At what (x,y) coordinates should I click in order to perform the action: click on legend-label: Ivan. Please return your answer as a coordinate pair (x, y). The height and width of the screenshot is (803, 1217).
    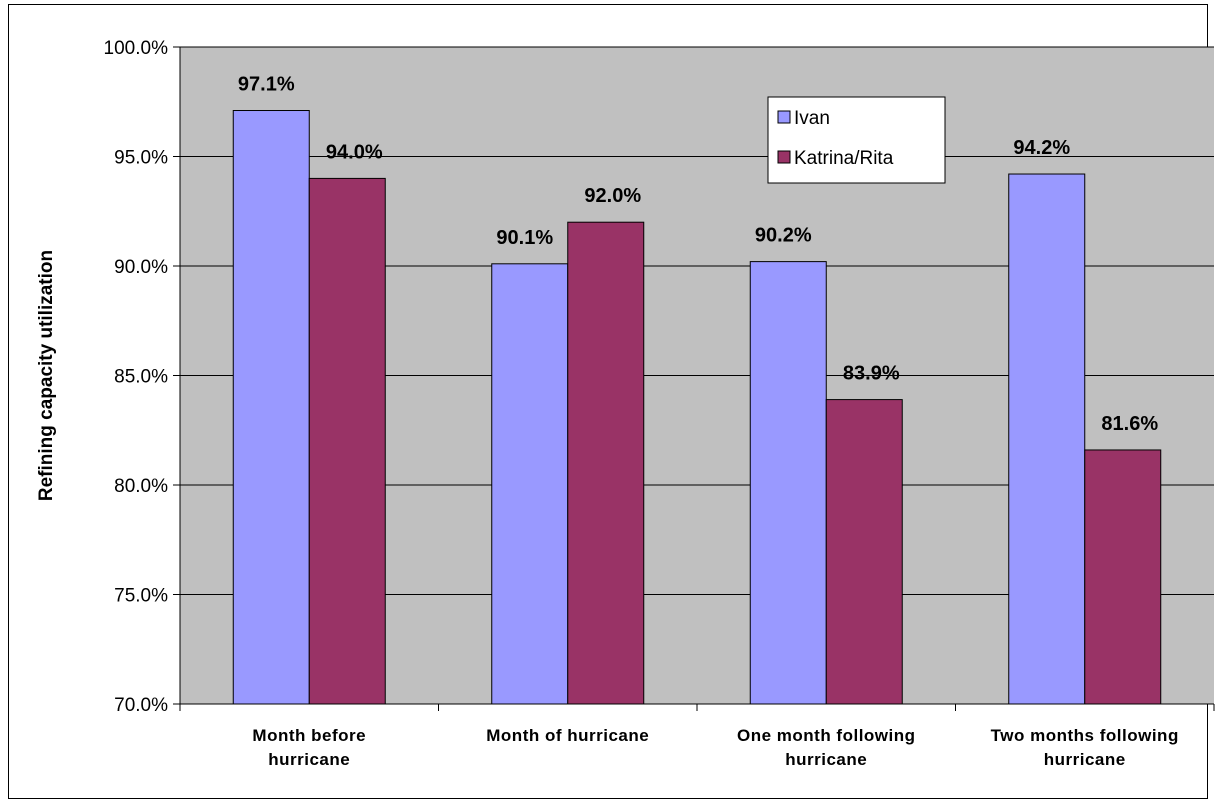
    Looking at the image, I should click on (812, 118).